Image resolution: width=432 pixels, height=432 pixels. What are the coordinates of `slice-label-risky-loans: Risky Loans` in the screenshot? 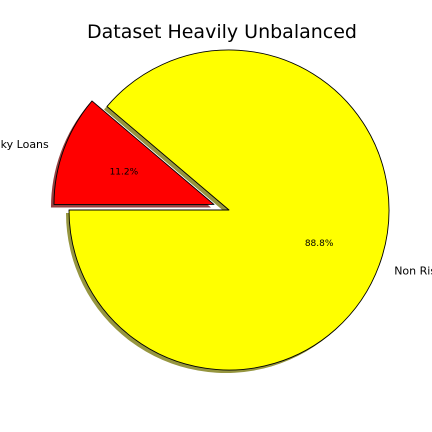 It's located at (24, 144).